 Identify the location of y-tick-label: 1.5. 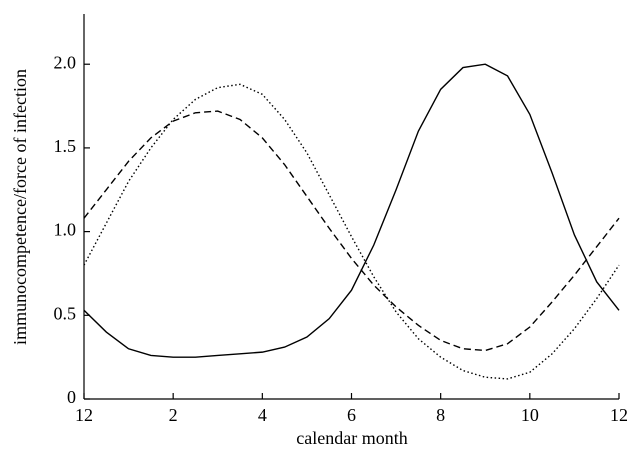
(65, 146).